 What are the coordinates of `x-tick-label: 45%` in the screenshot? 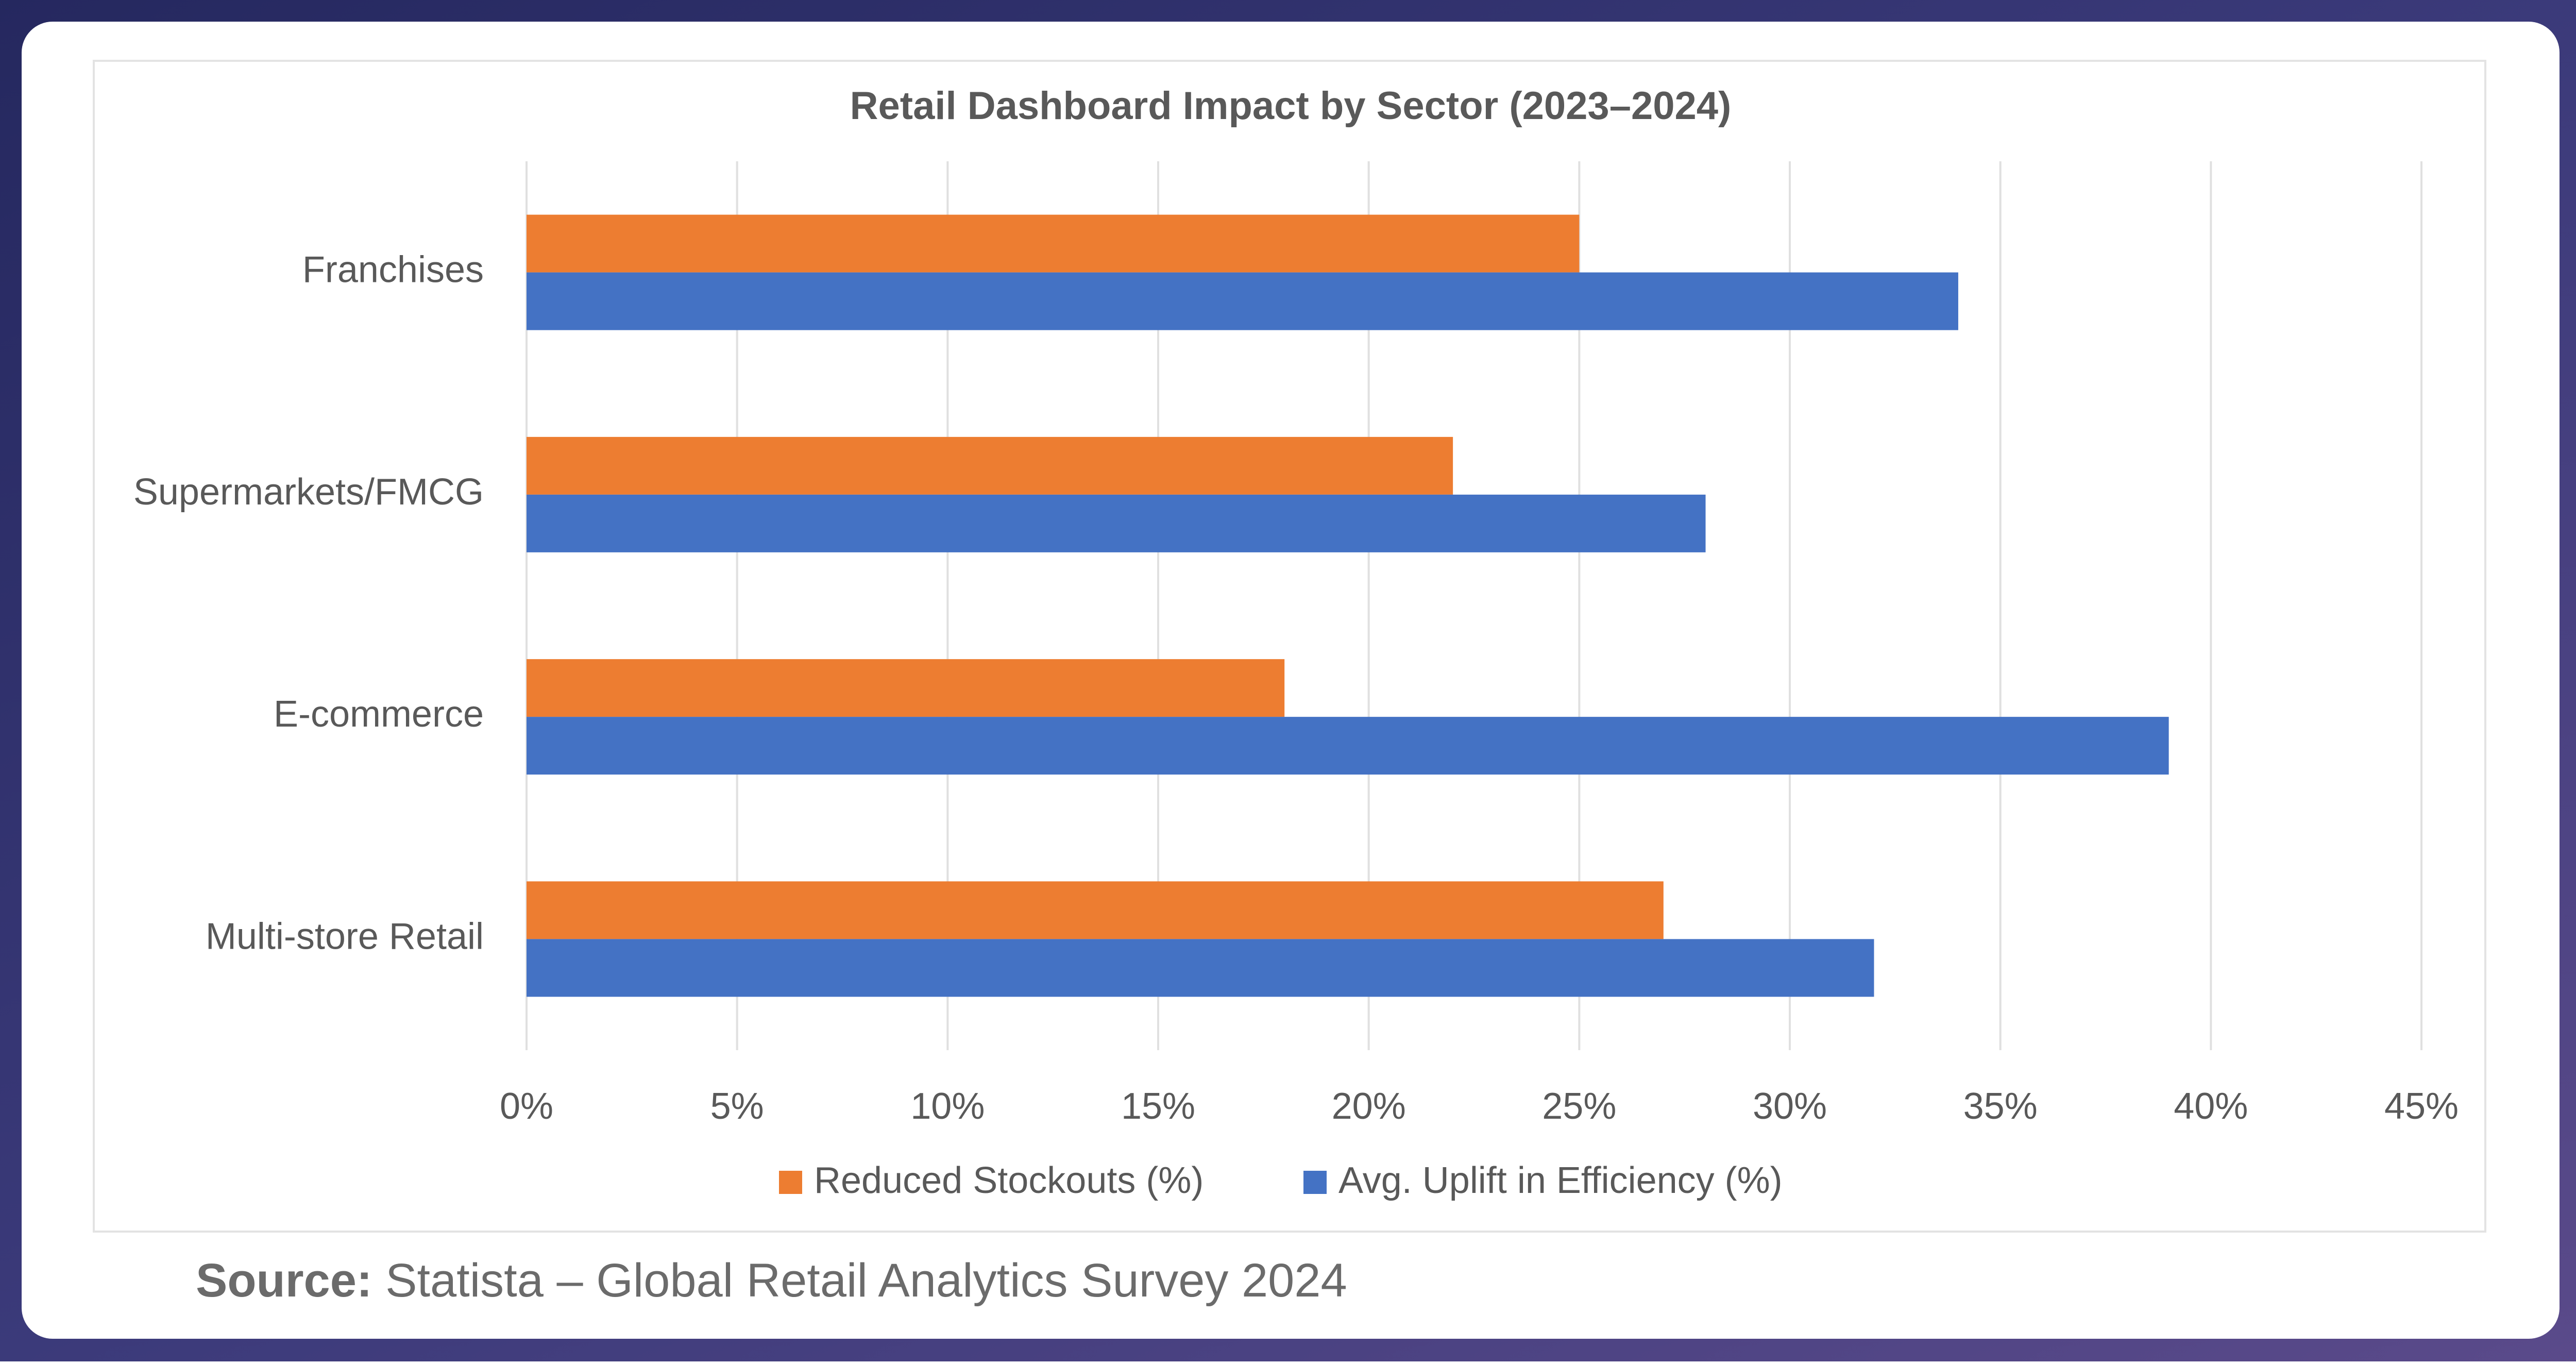 It's located at (2421, 1106).